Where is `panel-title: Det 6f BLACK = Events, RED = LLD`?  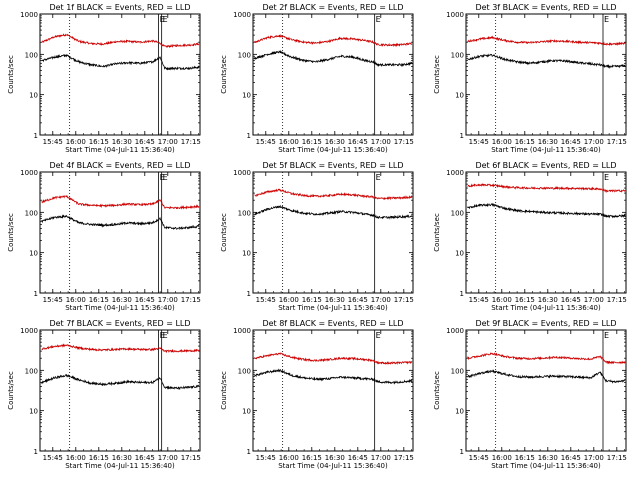 panel-title: Det 6f BLACK = Events, RED = LLD is located at coordinates (545, 165).